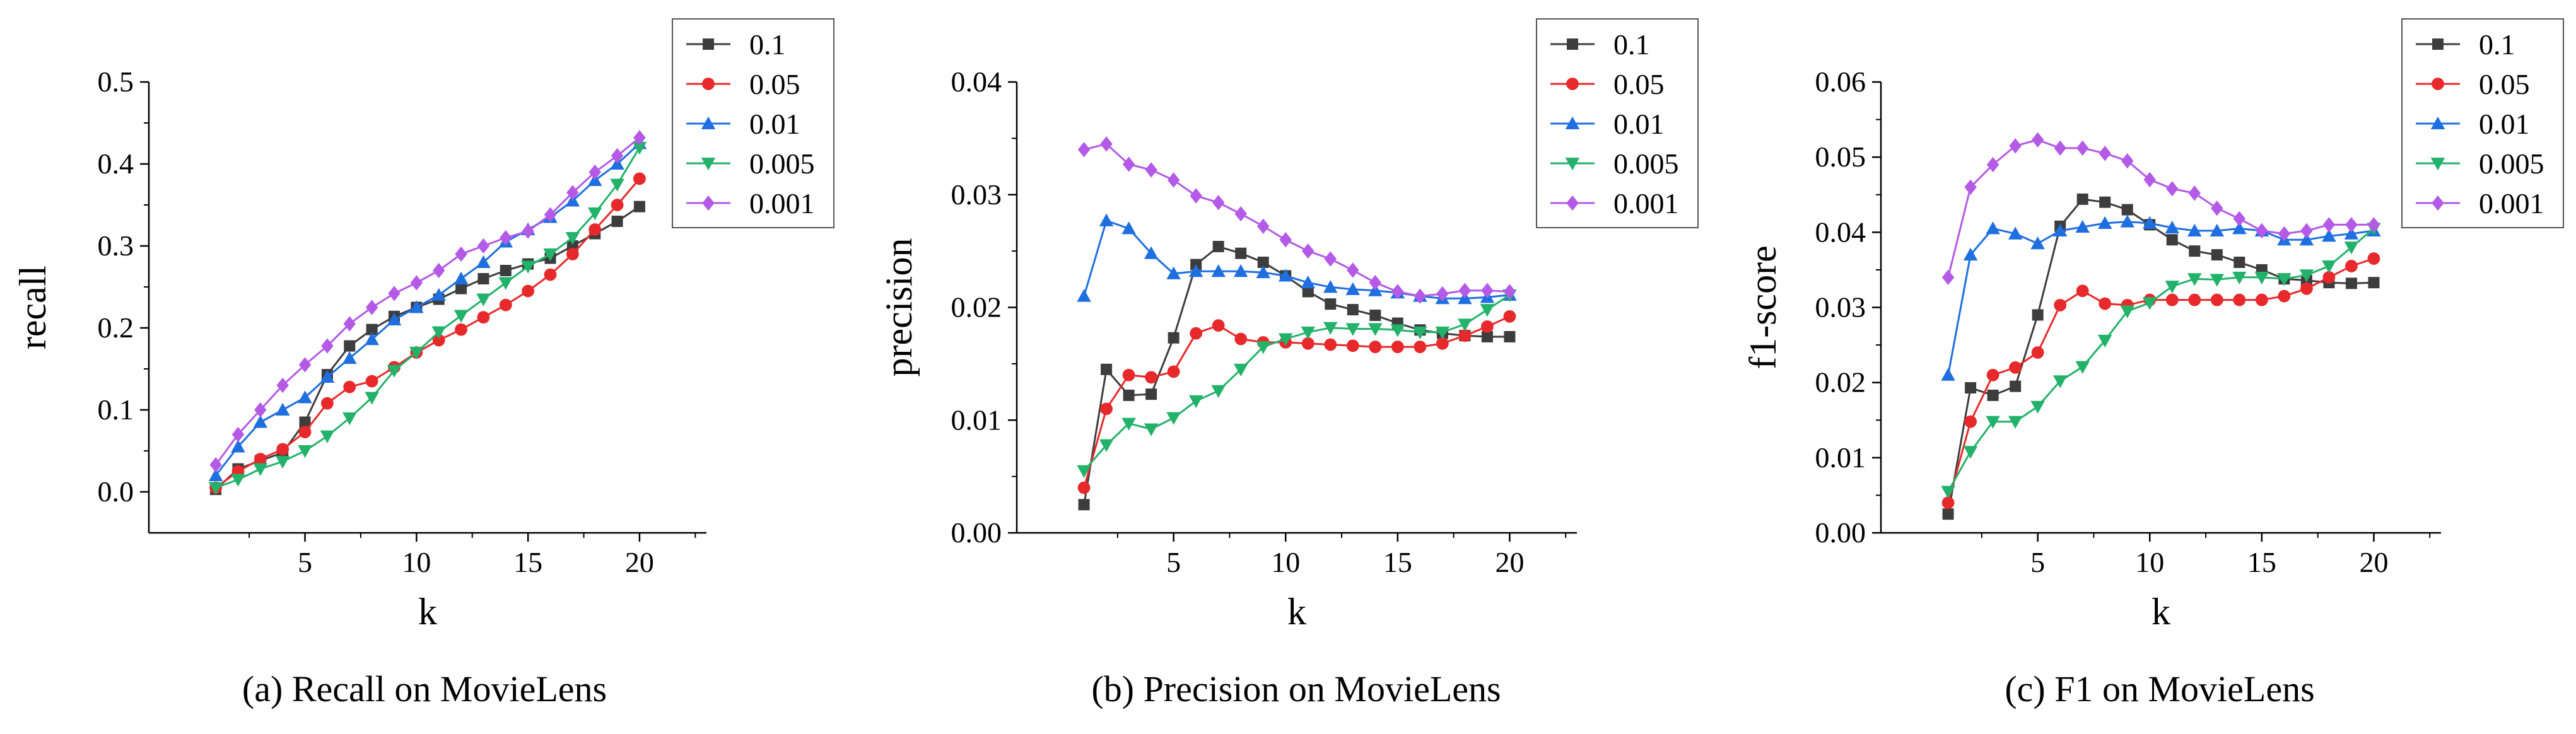 This screenshot has height=734, width=2576. I want to click on y-tick-label: 0.4, so click(116, 164).